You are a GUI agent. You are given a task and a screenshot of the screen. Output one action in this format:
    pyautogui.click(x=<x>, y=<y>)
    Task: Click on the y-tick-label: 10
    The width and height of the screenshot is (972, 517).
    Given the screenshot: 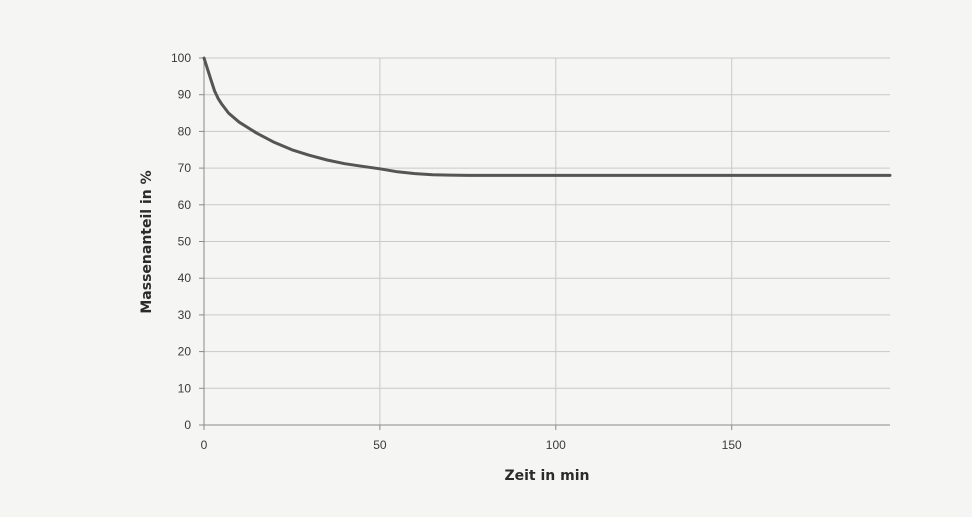 What is the action you would take?
    pyautogui.click(x=185, y=388)
    